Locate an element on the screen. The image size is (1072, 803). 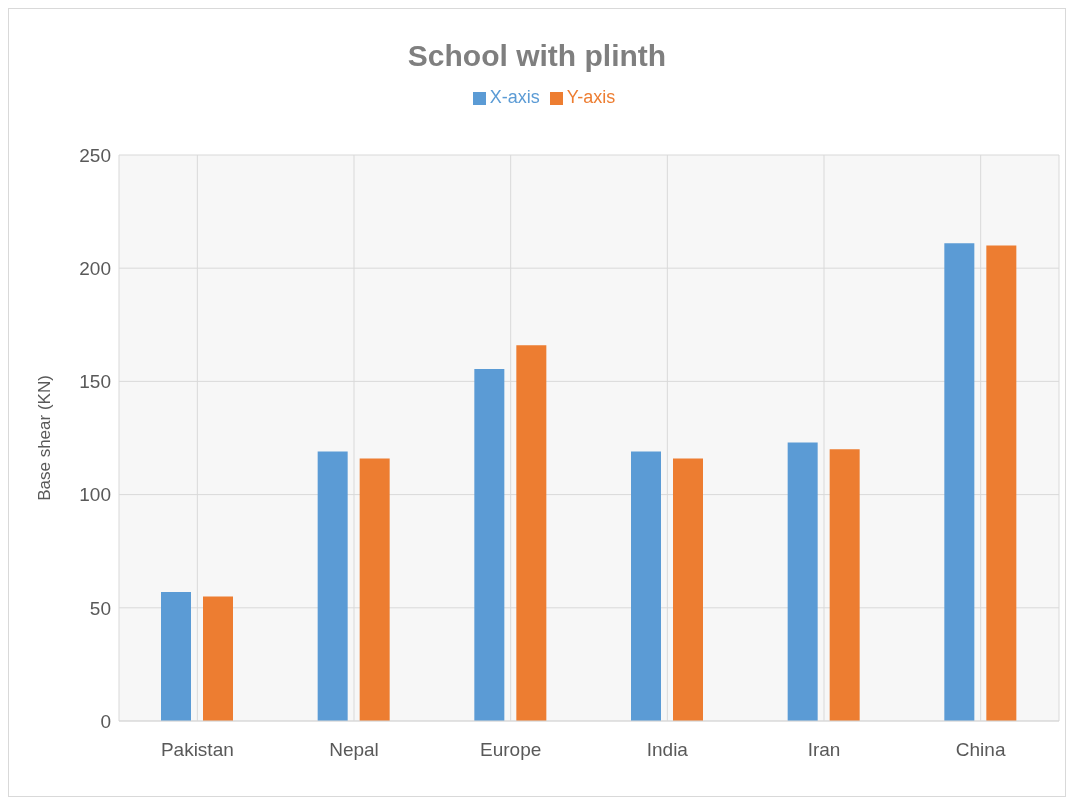
y-tick-label: 0 is located at coordinates (105, 721).